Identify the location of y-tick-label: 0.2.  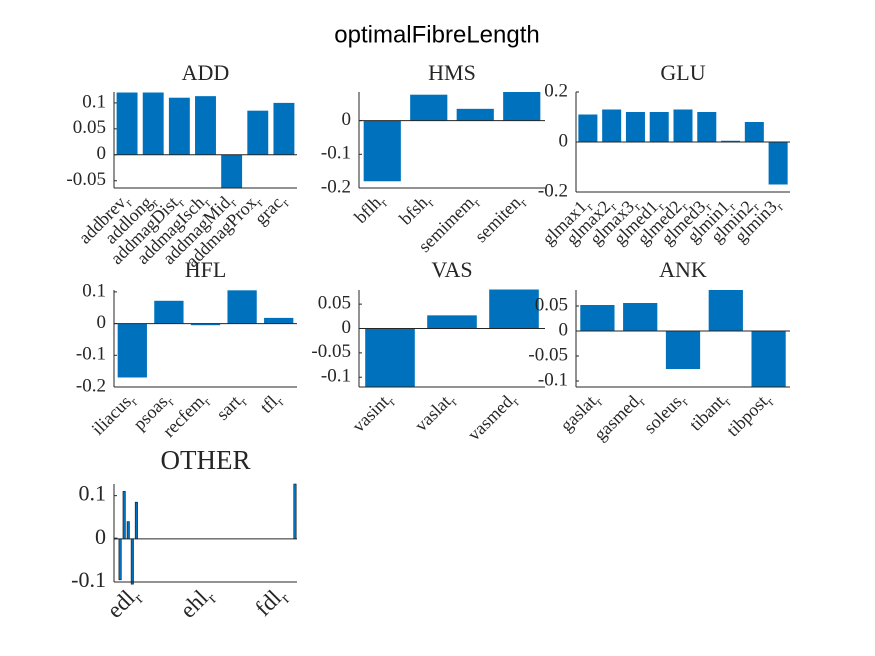
(556, 90).